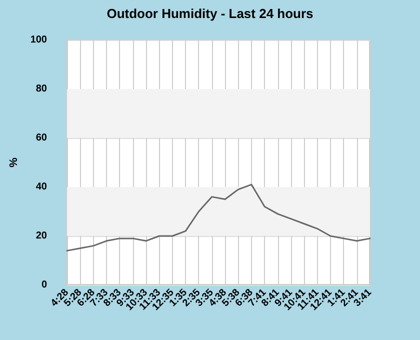 This screenshot has height=340, width=420. What do you see at coordinates (218, 218) in the screenshot?
I see `line-series` at bounding box center [218, 218].